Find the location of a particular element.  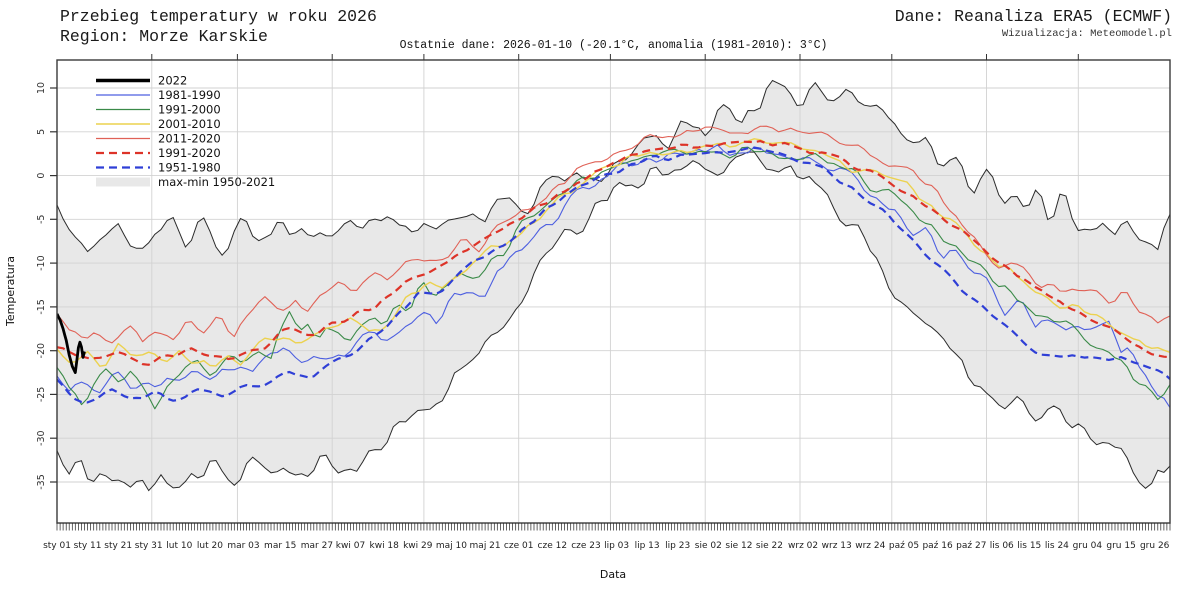

x-tick-label: kwi 07 is located at coordinates (350, 546).